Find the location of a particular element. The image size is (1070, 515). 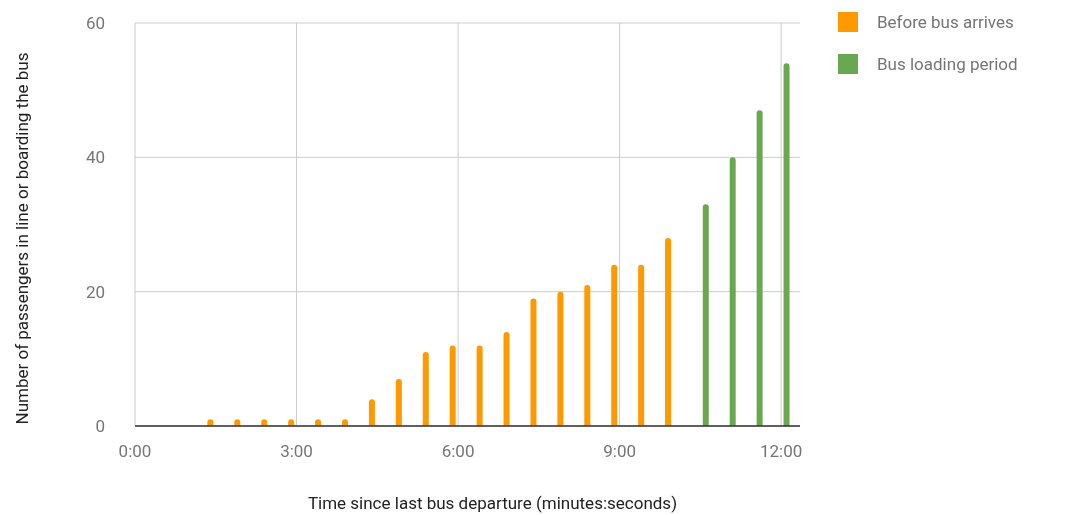

x-tick-label: 9:00 is located at coordinates (620, 451).